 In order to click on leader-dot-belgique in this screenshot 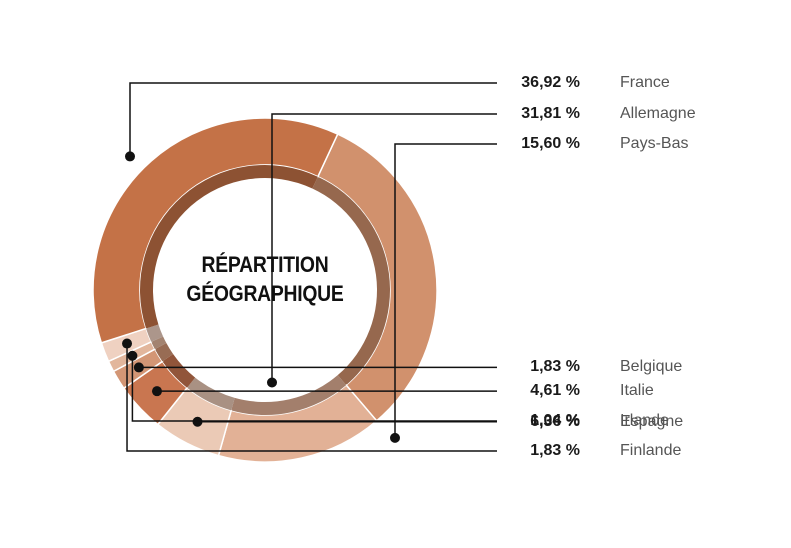, I will do `click(138, 367)`.